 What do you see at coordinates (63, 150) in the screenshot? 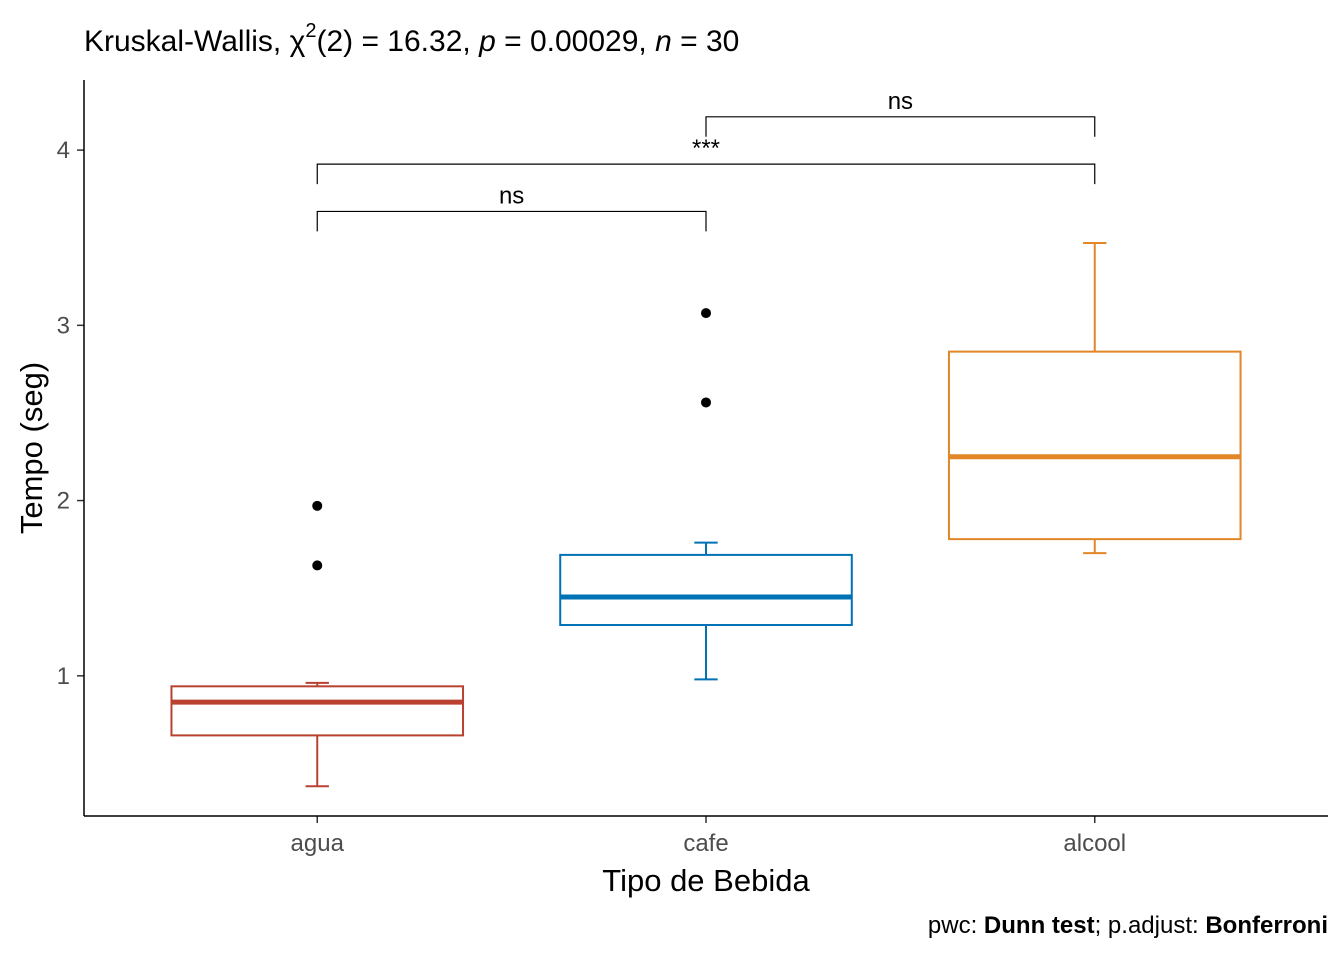
I see `y-tick-label: 4` at bounding box center [63, 150].